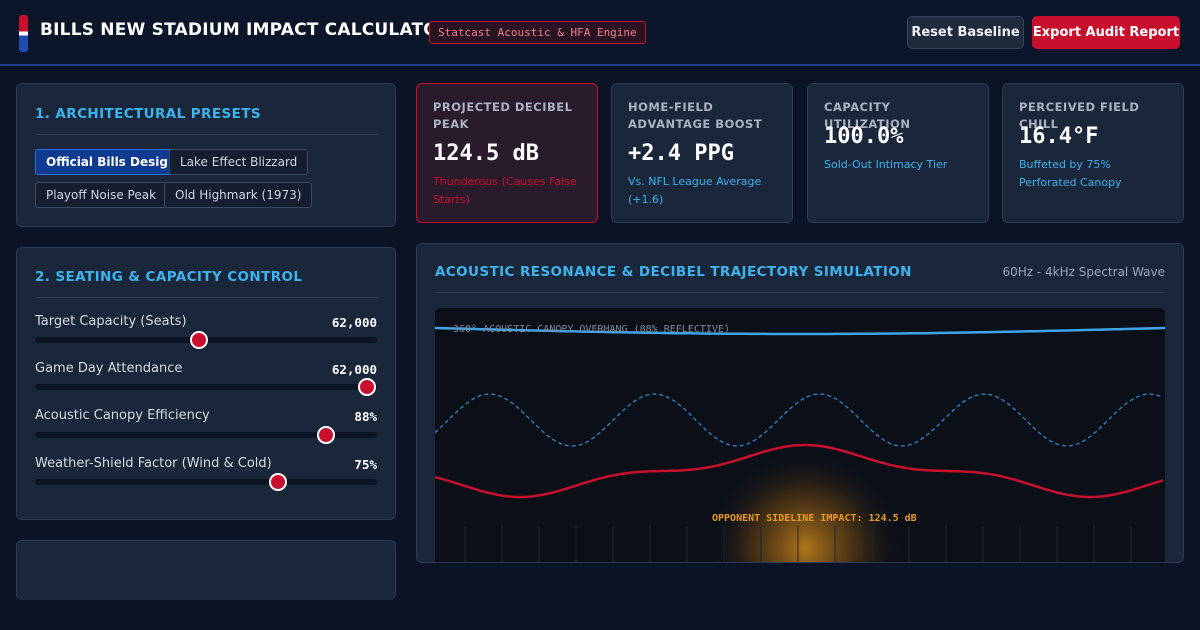 The width and height of the screenshot is (1200, 630). What do you see at coordinates (169, 277) in the screenshot?
I see `seating-title: 2. SEATING & CAPACITY CONTROL` at bounding box center [169, 277].